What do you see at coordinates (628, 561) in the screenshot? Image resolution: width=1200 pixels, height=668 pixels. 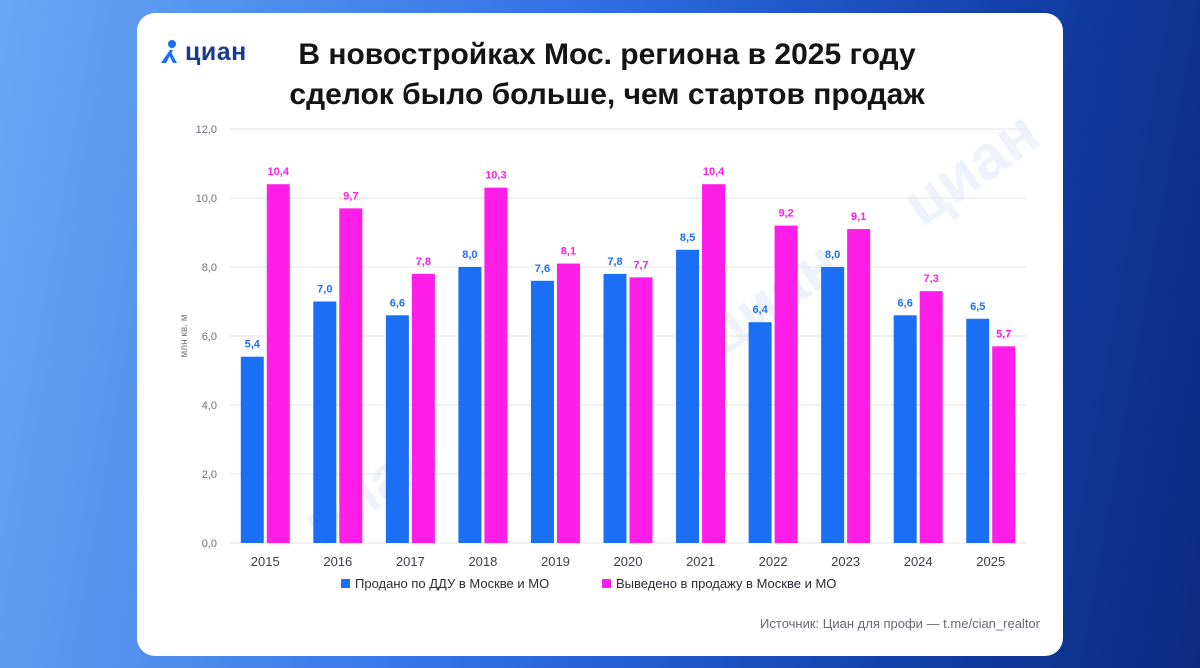 I see `x-tick-label: 2020` at bounding box center [628, 561].